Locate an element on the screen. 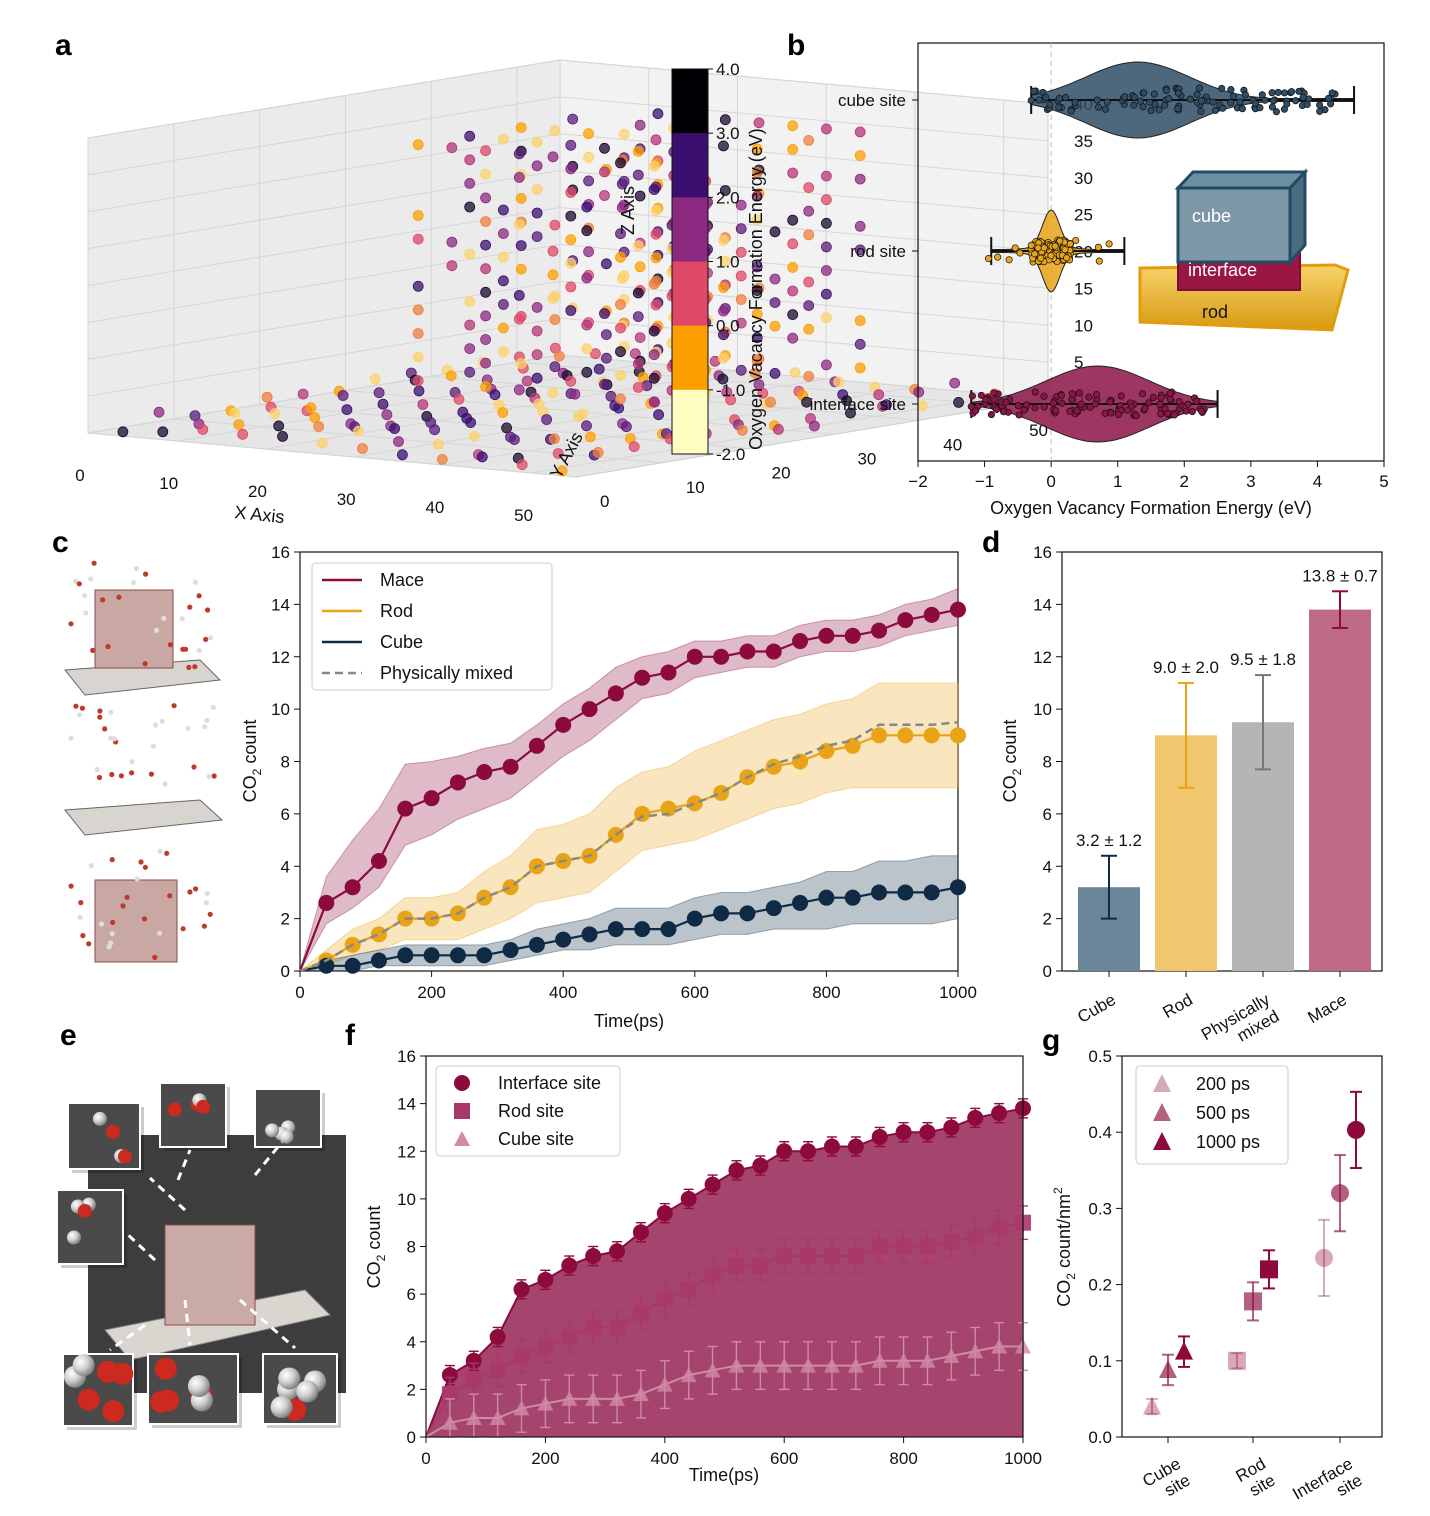 The image size is (1430, 1516). value-label: 13.8 ± 0.7 is located at coordinates (1340, 575).